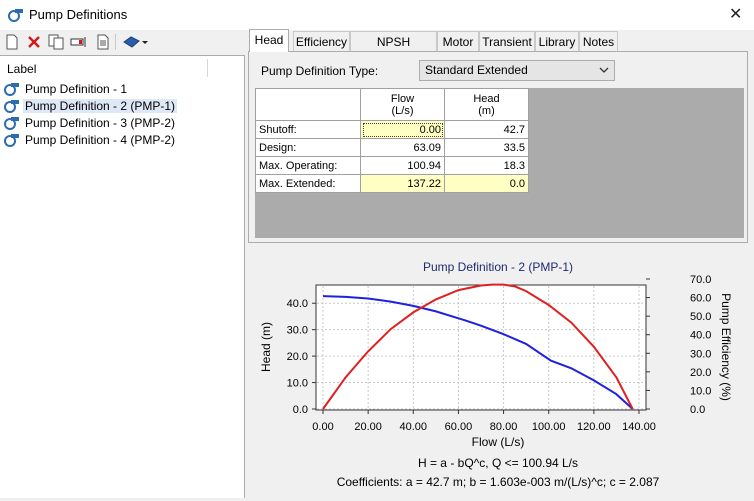 The width and height of the screenshot is (754, 501). What do you see at coordinates (402, 183) in the screenshot?
I see `flow-cell: 137.22` at bounding box center [402, 183].